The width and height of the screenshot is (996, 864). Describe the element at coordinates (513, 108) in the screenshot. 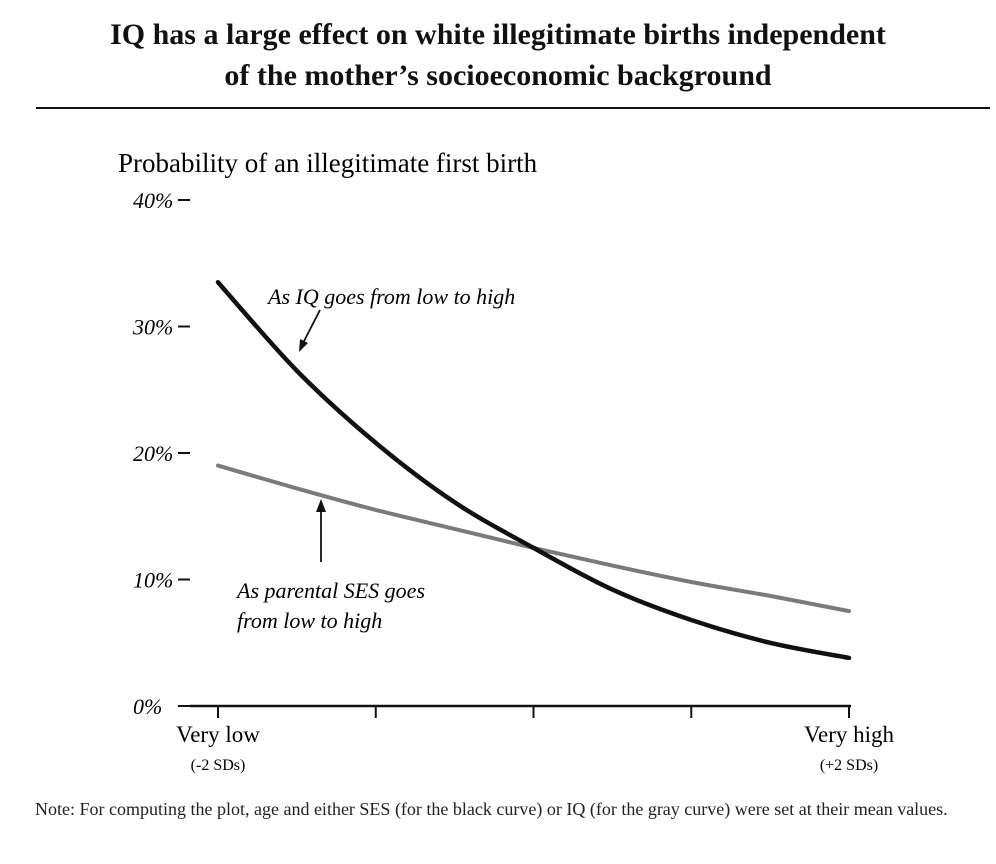

I see `title-rule` at that location.